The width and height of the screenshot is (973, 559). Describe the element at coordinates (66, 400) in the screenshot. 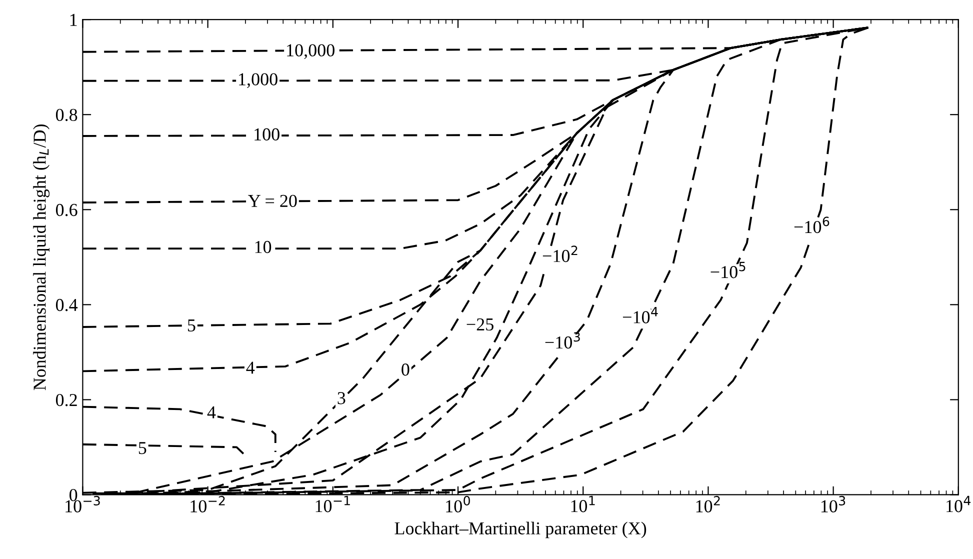

I see `y-tick-label: 0.2` at that location.